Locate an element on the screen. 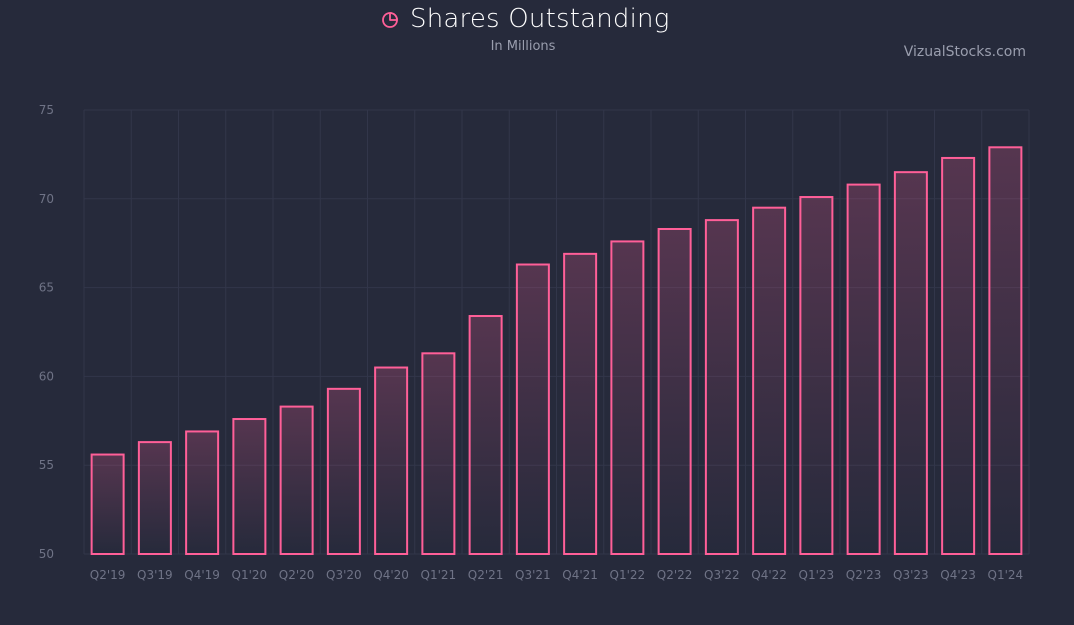  y-tick-label: 50 is located at coordinates (46, 554).